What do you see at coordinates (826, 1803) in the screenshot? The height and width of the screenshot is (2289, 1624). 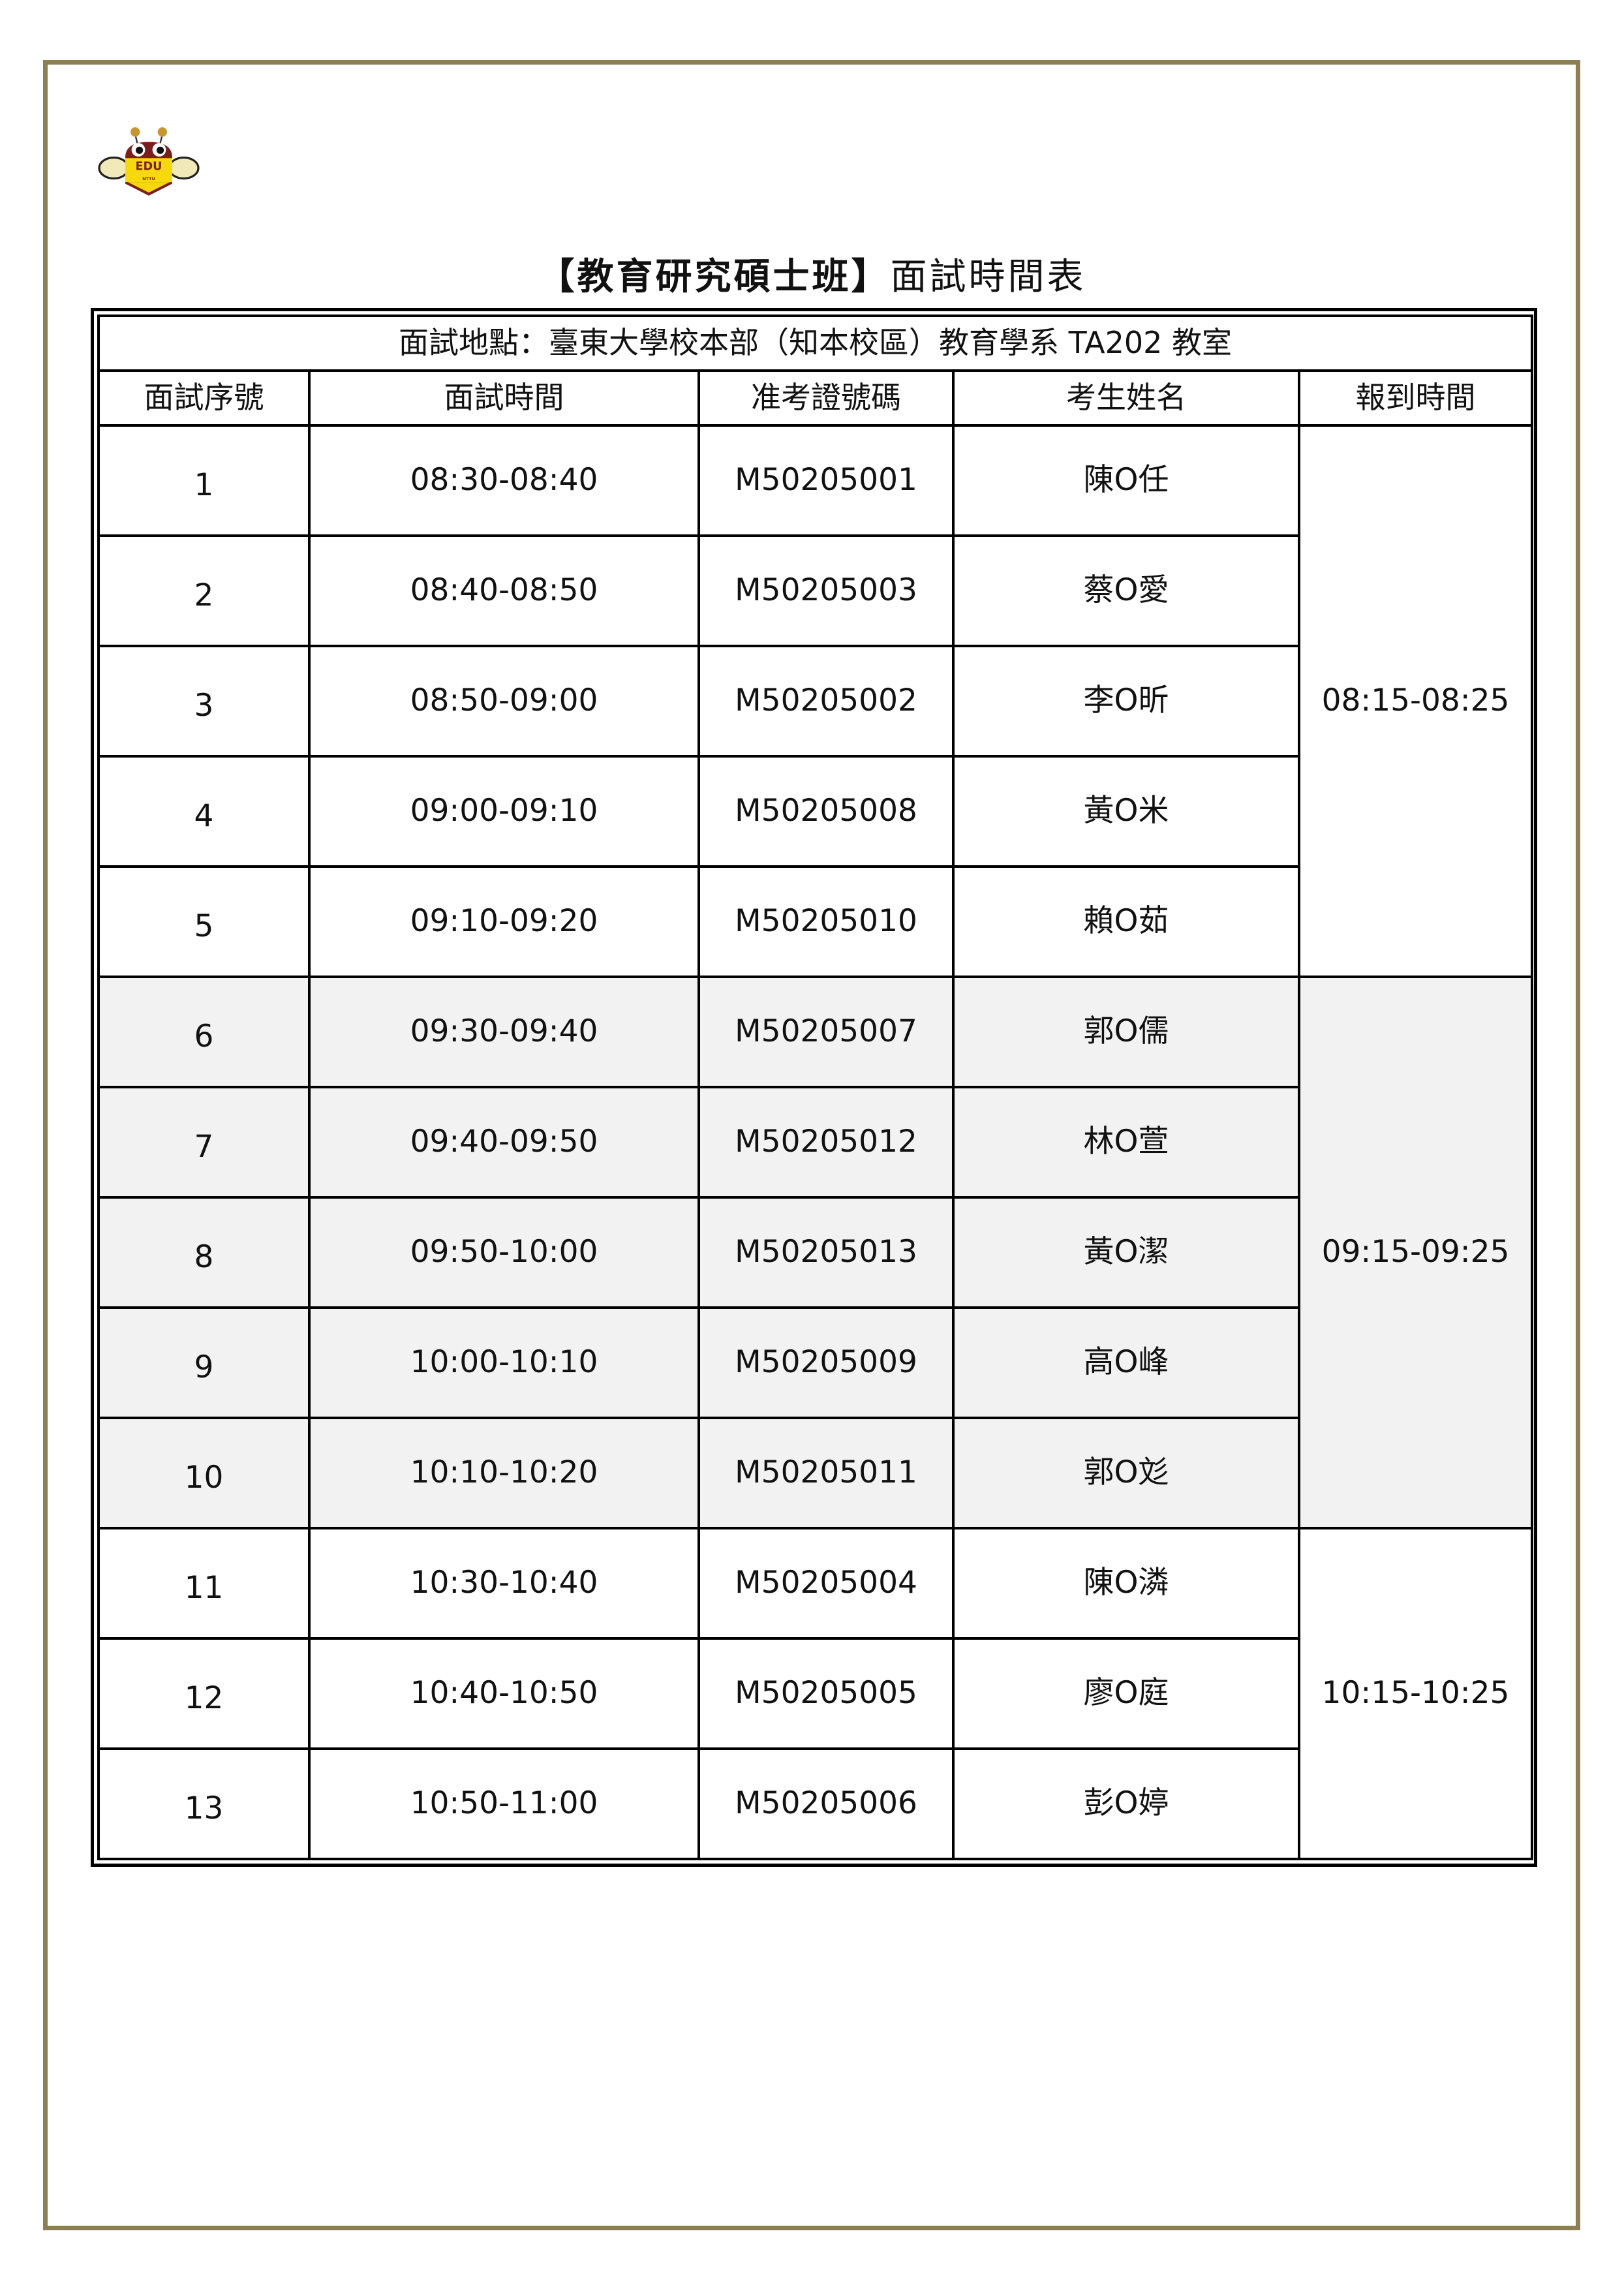 I see `cell-exam-id: M50205006` at bounding box center [826, 1803].